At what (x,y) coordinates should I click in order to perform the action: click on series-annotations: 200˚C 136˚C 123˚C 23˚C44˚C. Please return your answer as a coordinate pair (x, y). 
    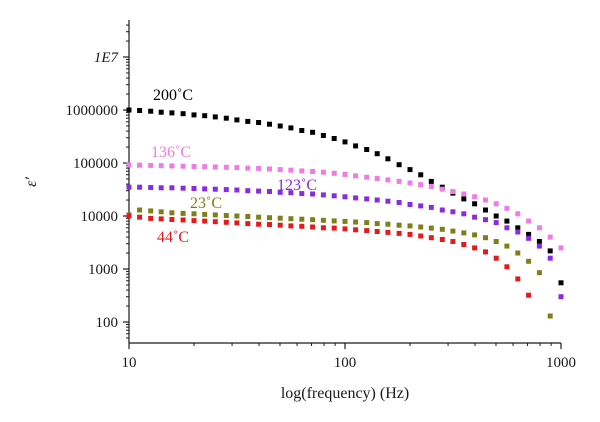
    Looking at the image, I should click on (234, 166).